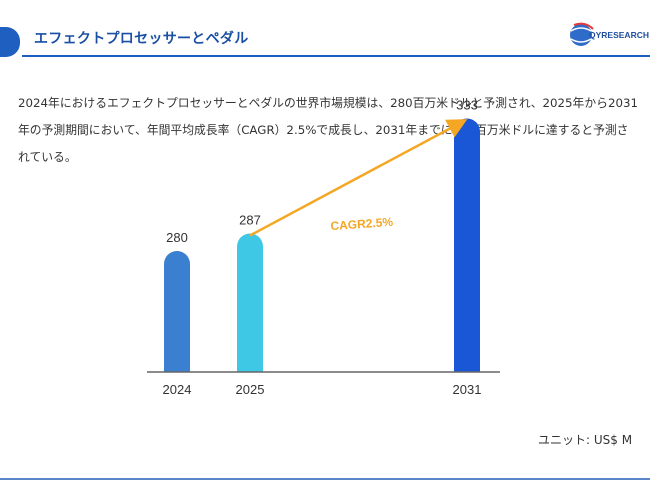  I want to click on bar-2024, so click(177, 311).